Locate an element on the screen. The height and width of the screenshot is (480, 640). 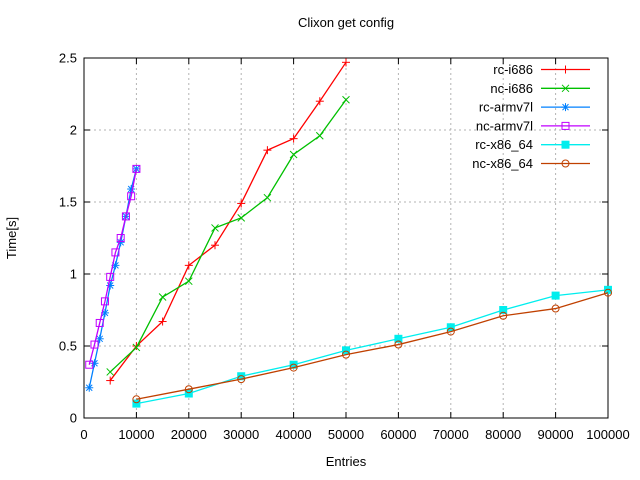
x-tick-label: 10000 is located at coordinates (136, 434).